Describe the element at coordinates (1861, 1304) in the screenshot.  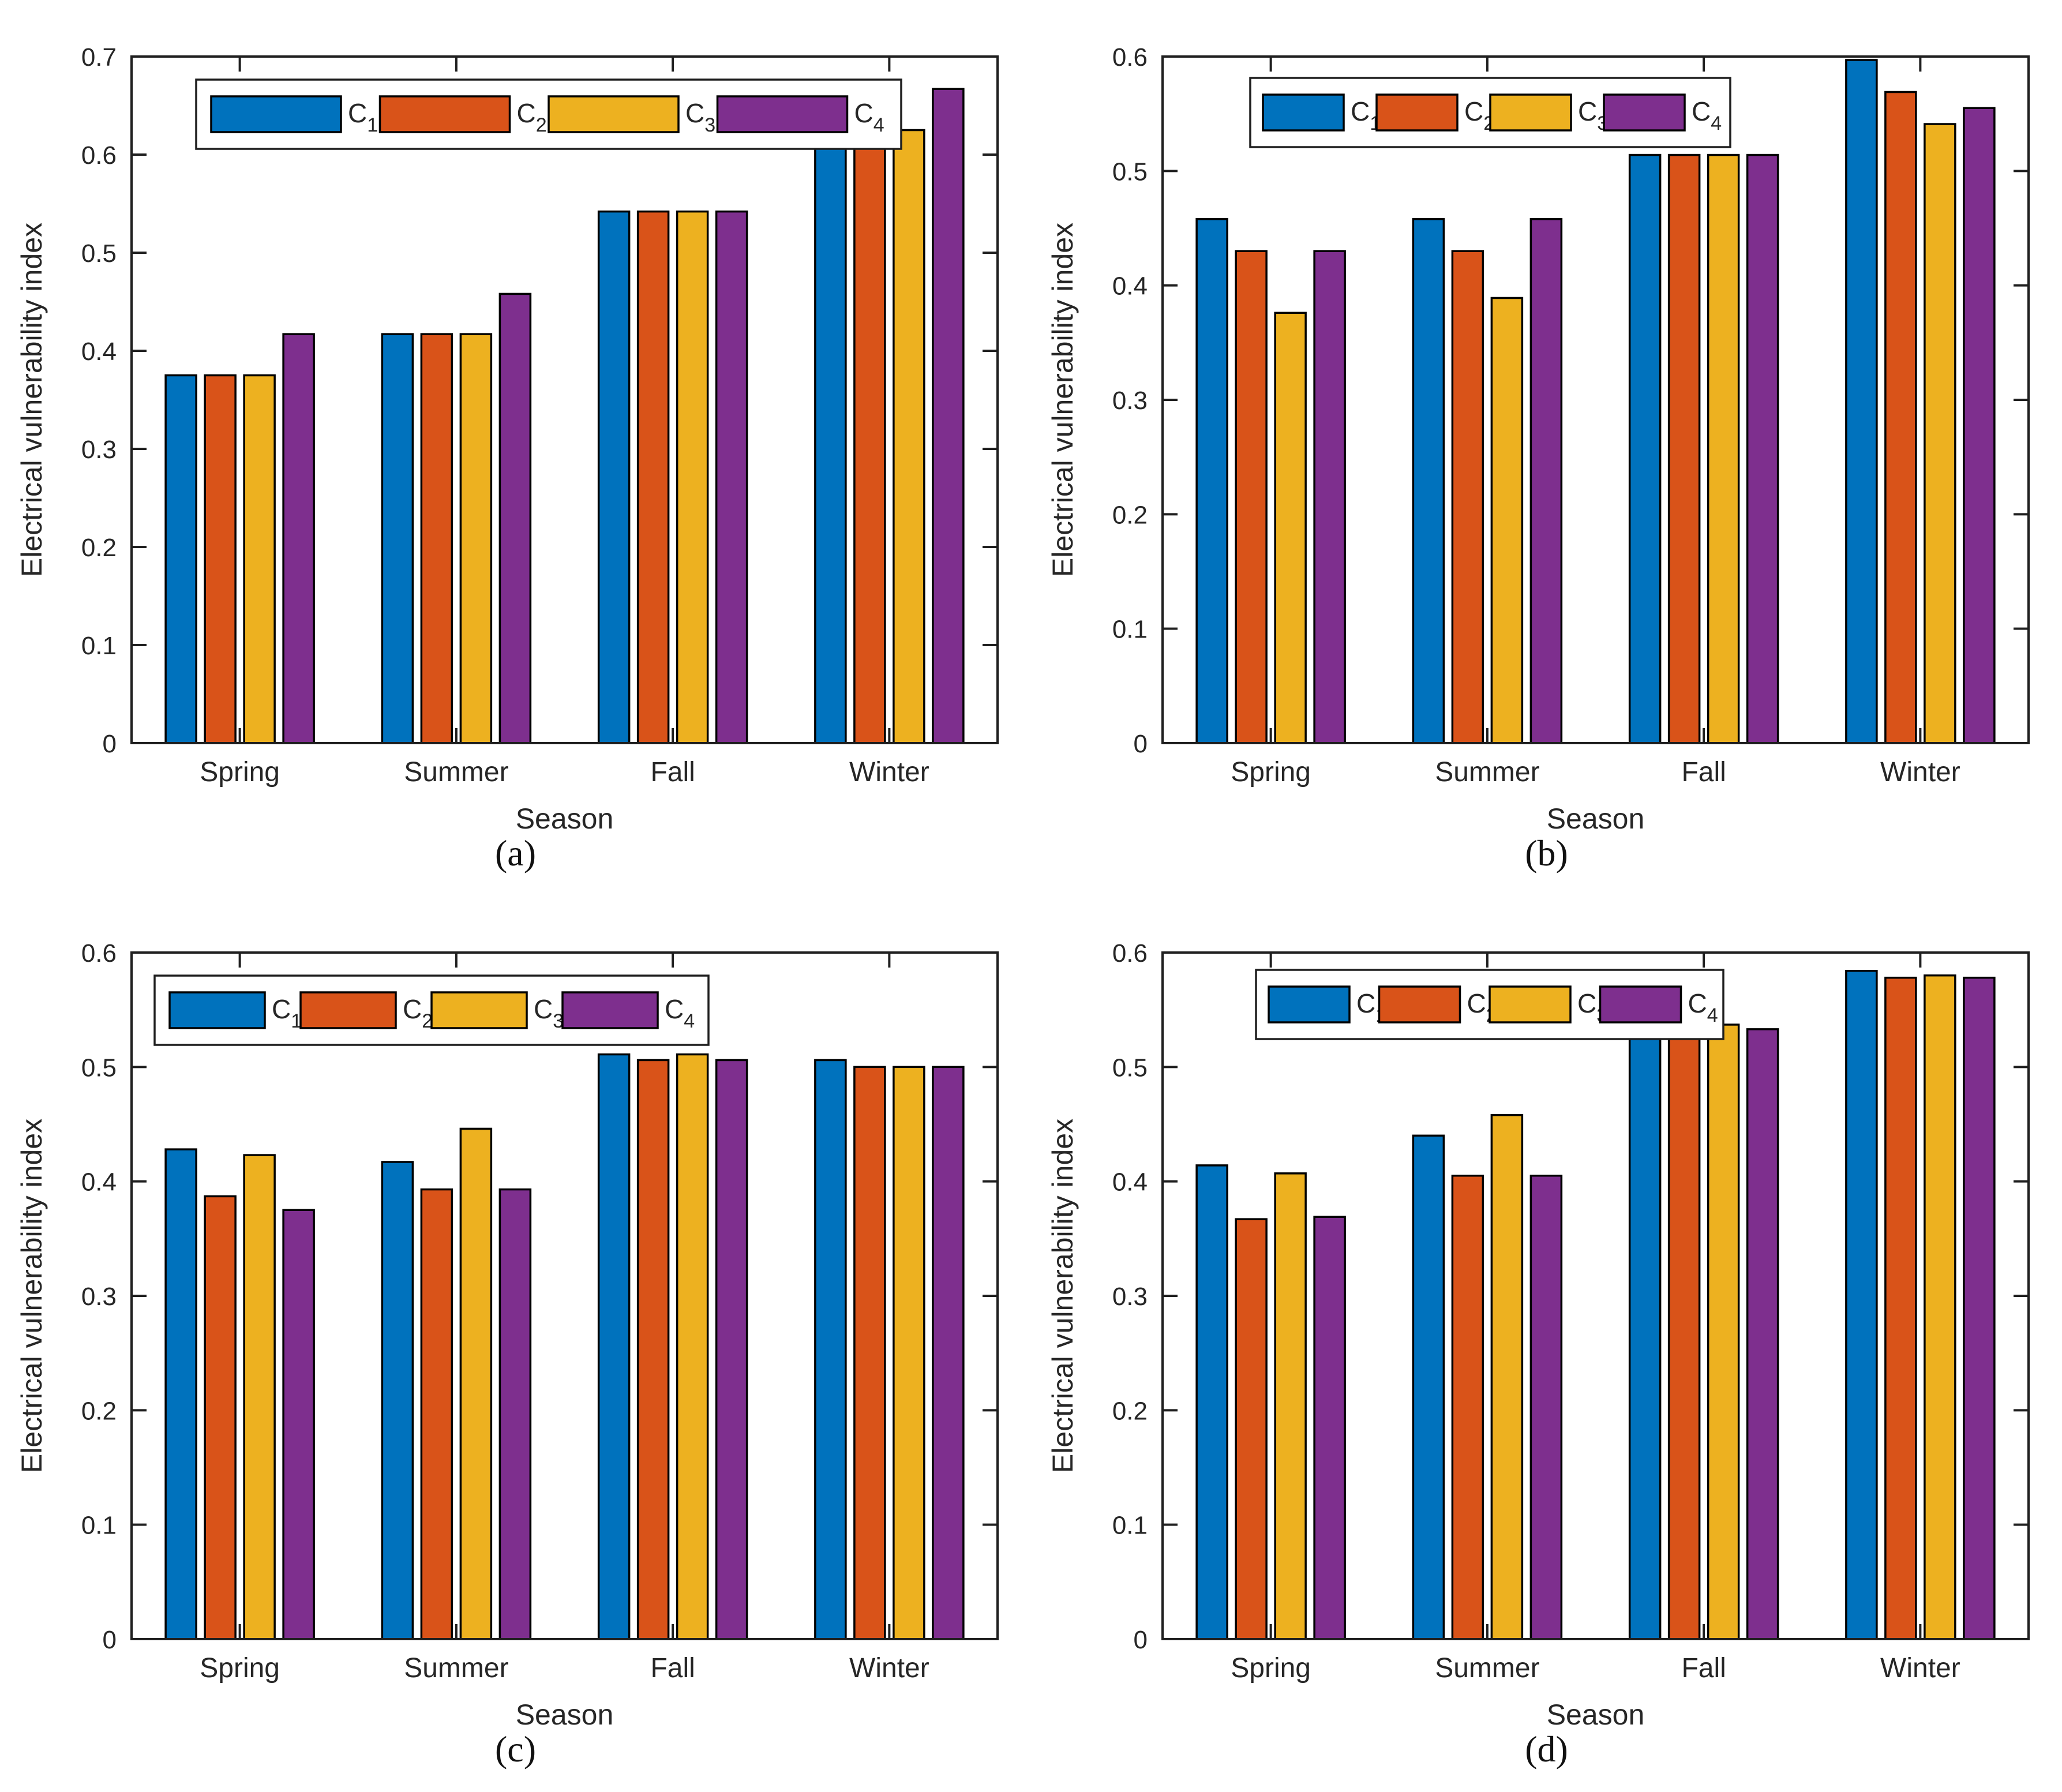
I see `bar-d-winter-c1` at that location.